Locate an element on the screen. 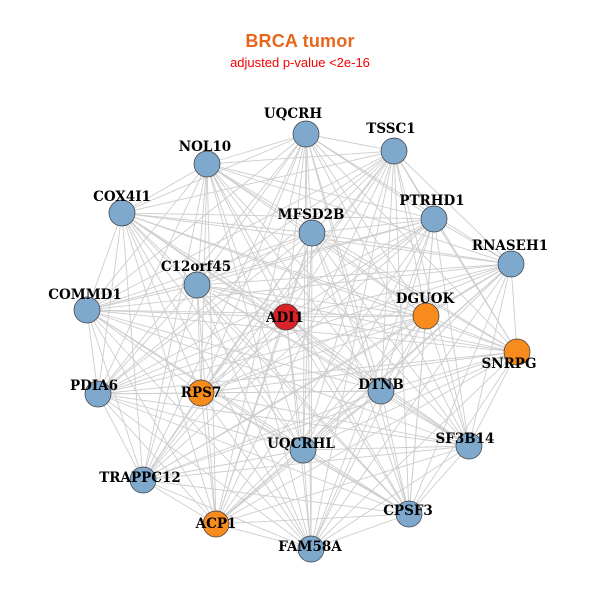  graph-node-DTNB is located at coordinates (381, 391).